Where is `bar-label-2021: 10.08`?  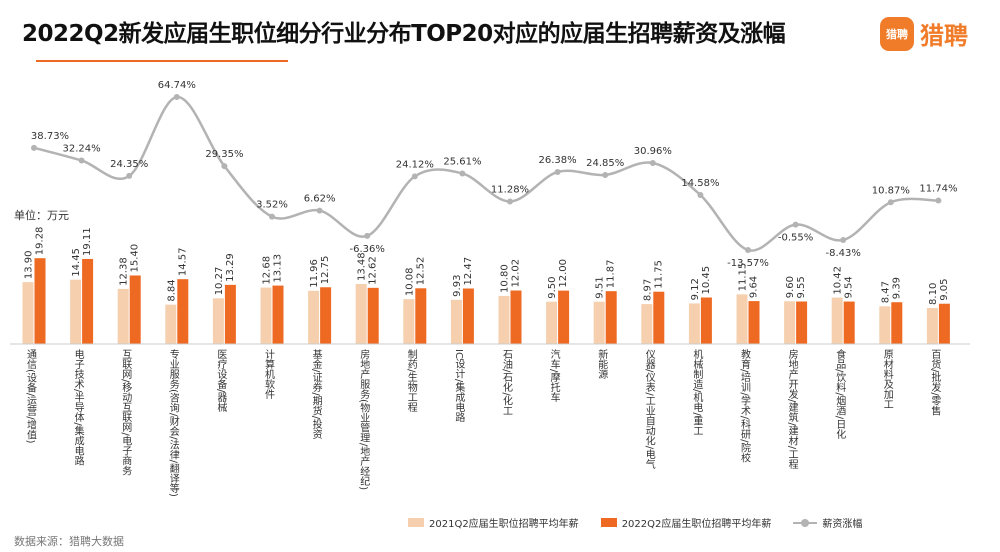 bar-label-2021: 10.08 is located at coordinates (409, 282).